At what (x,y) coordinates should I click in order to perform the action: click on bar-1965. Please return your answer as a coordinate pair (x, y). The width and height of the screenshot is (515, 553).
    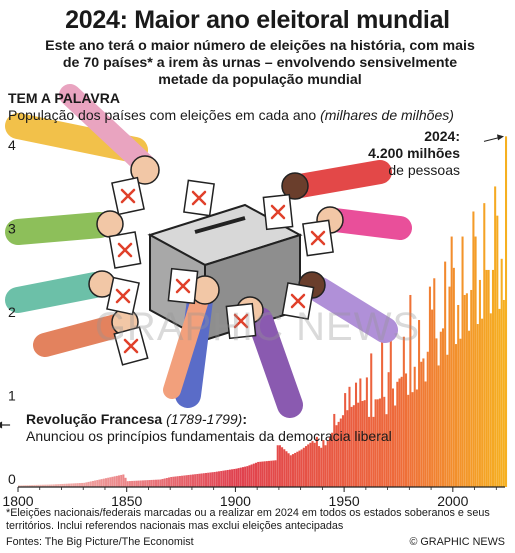
    Looking at the image, I should click on (377, 443).